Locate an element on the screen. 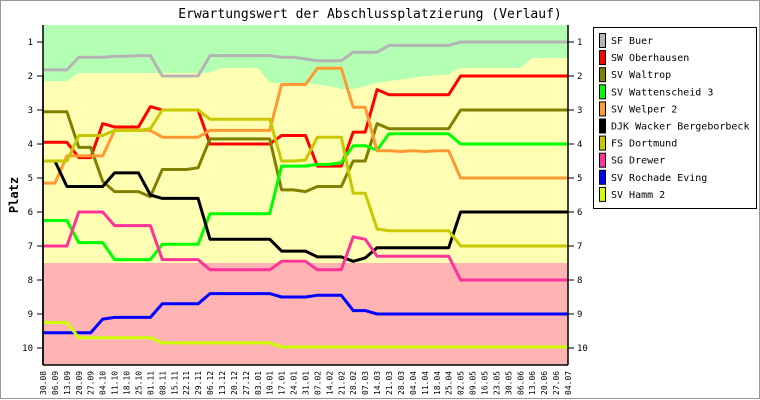 The width and height of the screenshot is (760, 400). legend-box is located at coordinates (675, 118).